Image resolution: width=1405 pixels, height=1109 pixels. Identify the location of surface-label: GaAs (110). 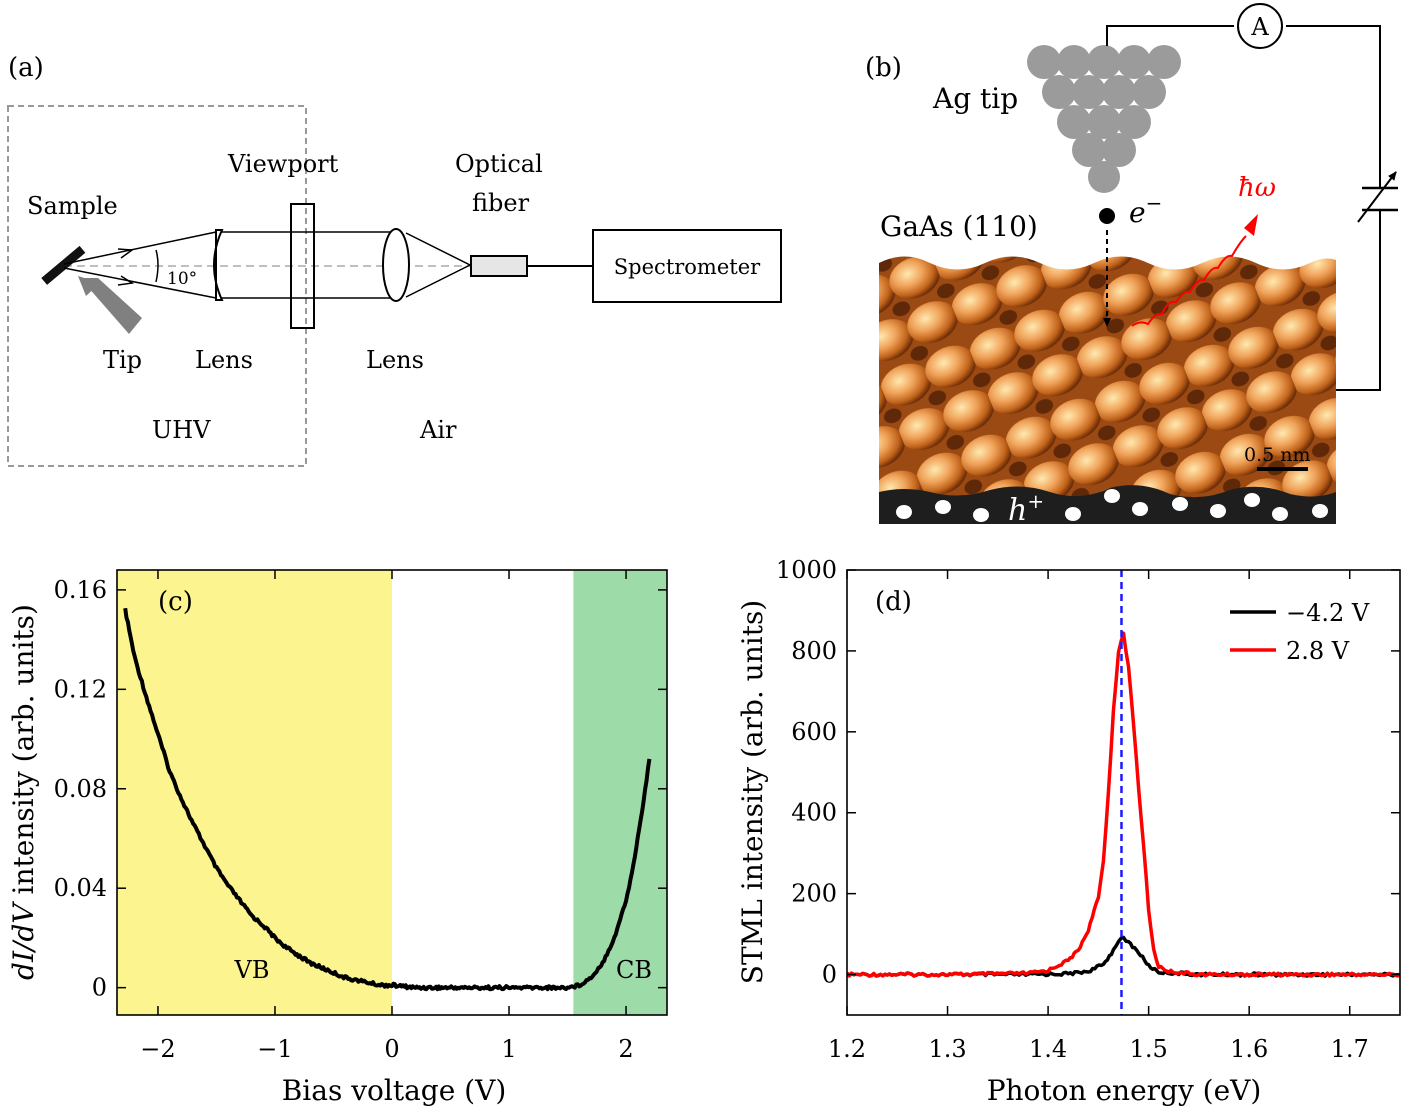
(959, 226).